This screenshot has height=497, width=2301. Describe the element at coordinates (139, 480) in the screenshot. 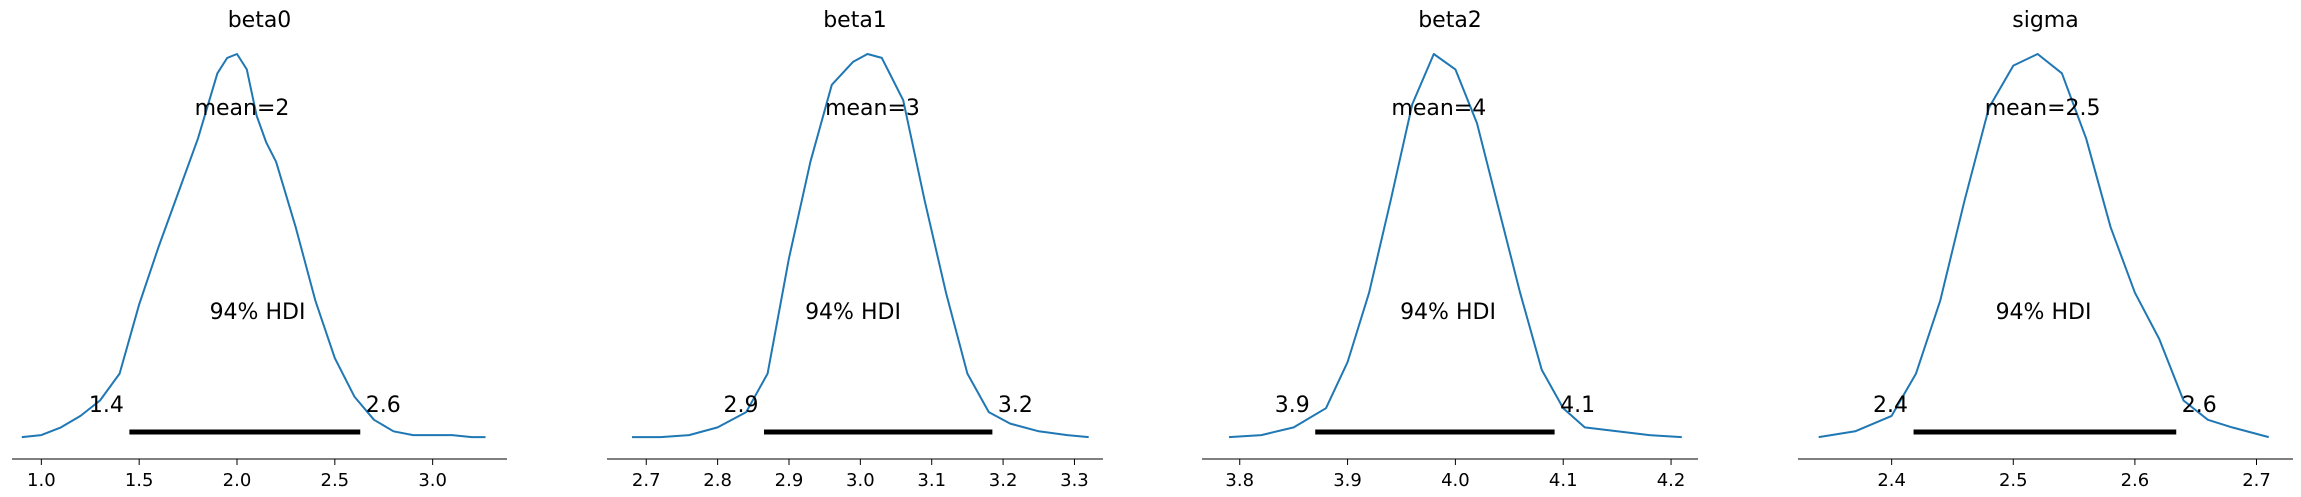

I see `x-tick-label: 1.5` at that location.